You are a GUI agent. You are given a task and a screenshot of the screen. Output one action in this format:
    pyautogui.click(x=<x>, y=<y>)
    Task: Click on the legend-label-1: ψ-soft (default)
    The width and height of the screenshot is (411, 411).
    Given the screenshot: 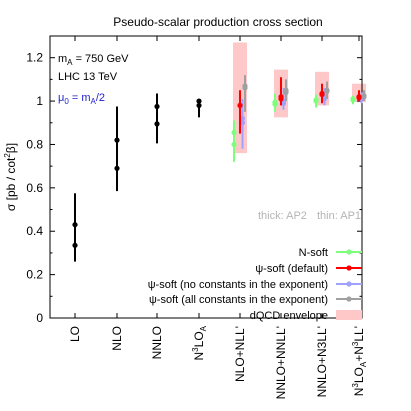 What is the action you would take?
    pyautogui.click(x=291, y=269)
    